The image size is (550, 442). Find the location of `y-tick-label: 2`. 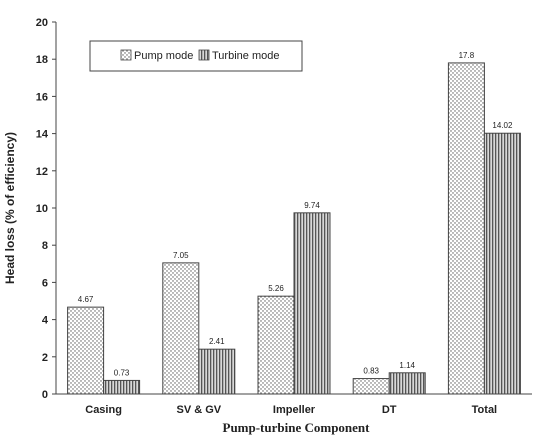

y-tick-label: 2 is located at coordinates (45, 358).